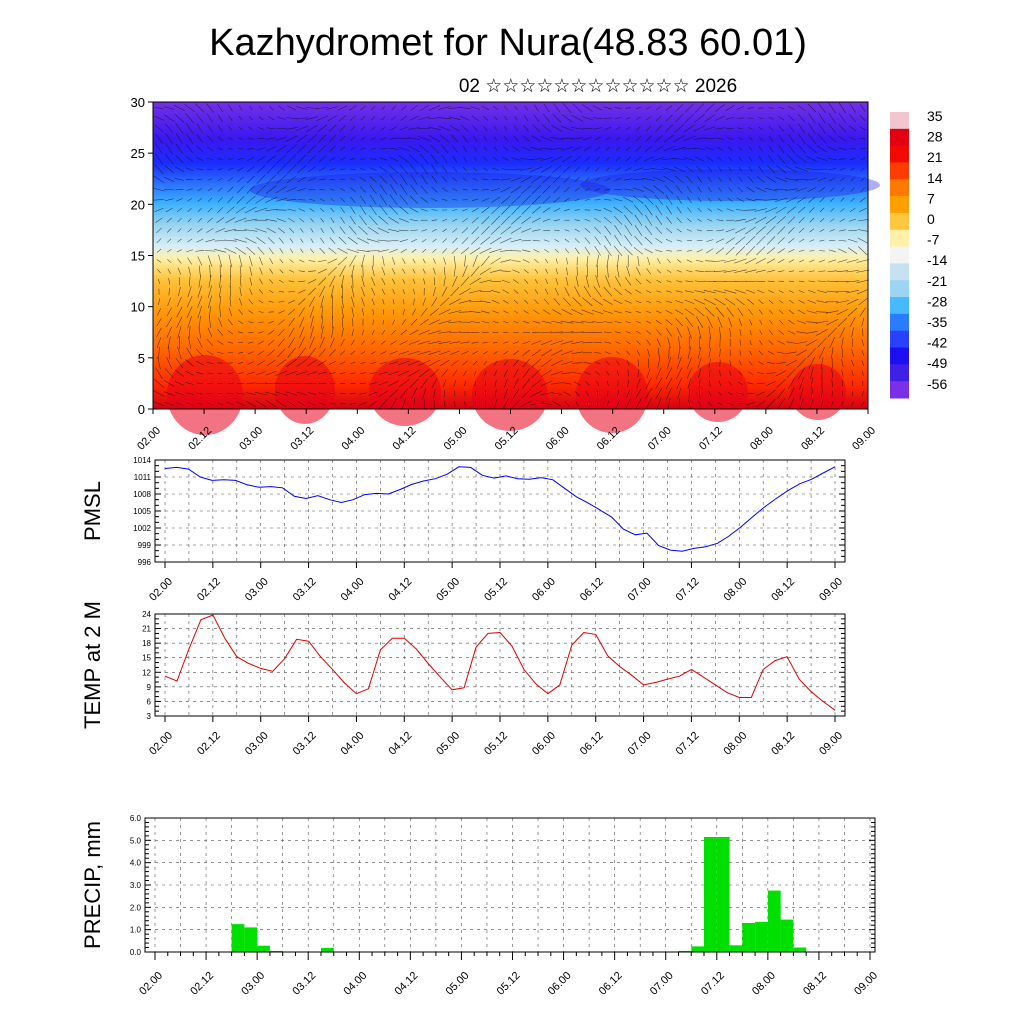 This screenshot has height=1029, width=1024. What do you see at coordinates (931, 198) in the screenshot?
I see `colorbar-label: 7` at bounding box center [931, 198].